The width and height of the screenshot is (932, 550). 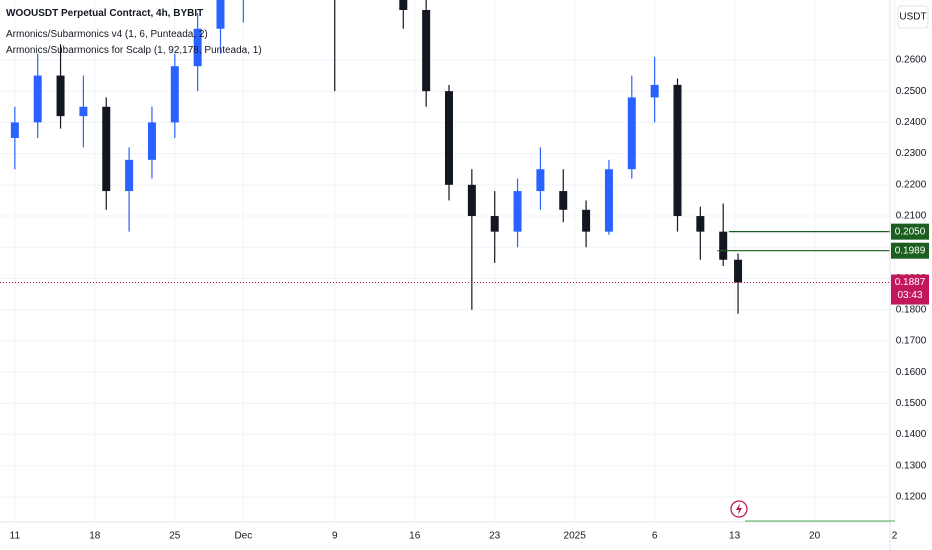 What do you see at coordinates (815, 536) in the screenshot?
I see `x-tick-label: 20` at bounding box center [815, 536].